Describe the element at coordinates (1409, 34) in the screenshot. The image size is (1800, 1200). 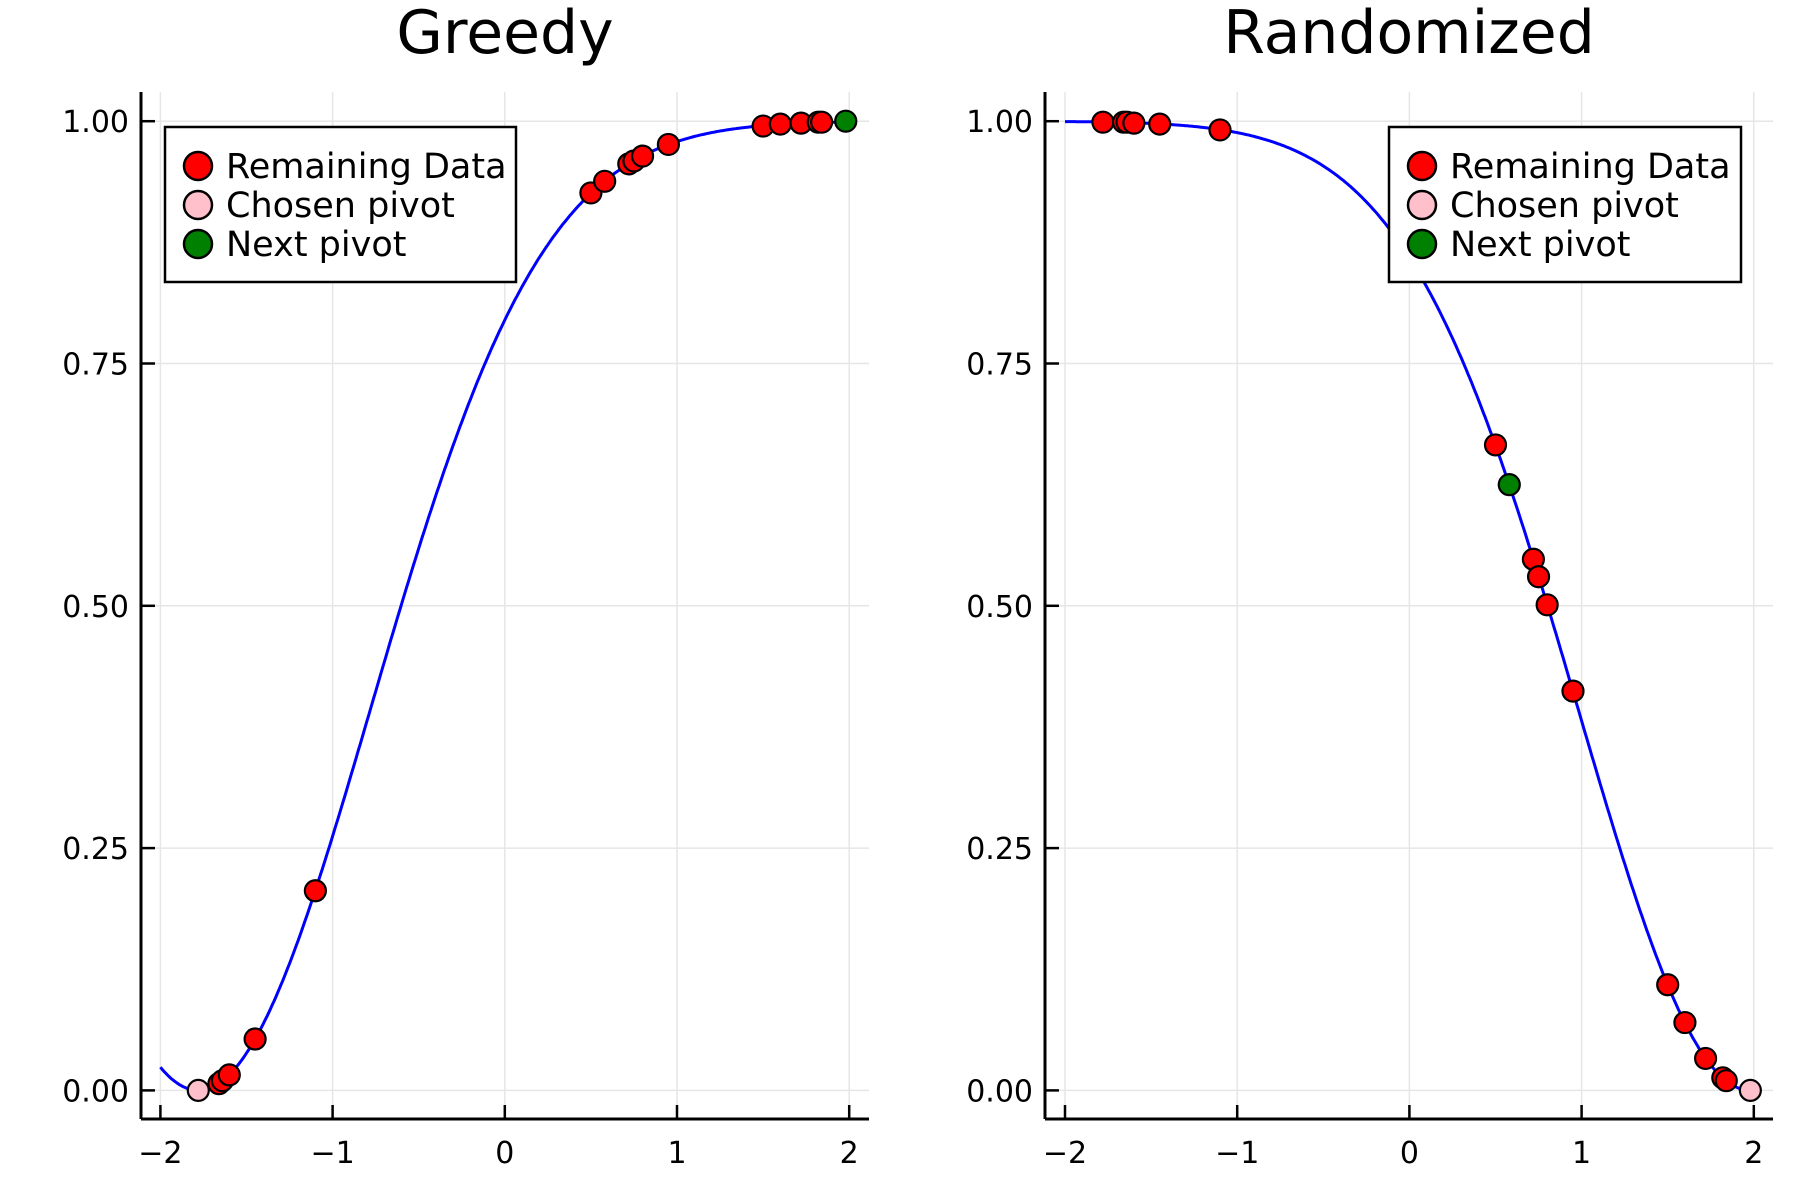
I see `chart-title: Randomized` at that location.